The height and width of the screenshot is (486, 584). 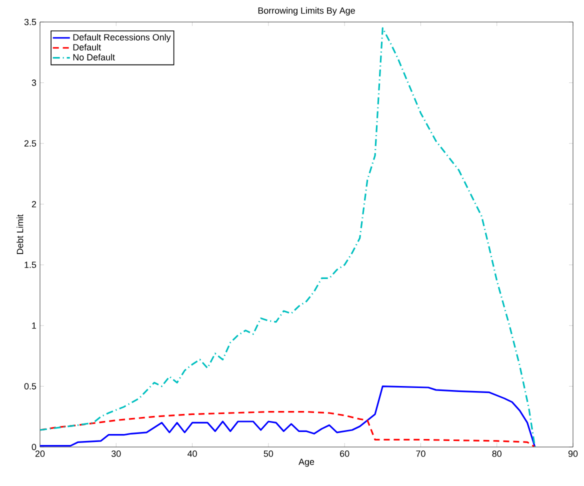 I want to click on x-tick-label: 50, so click(x=269, y=453).